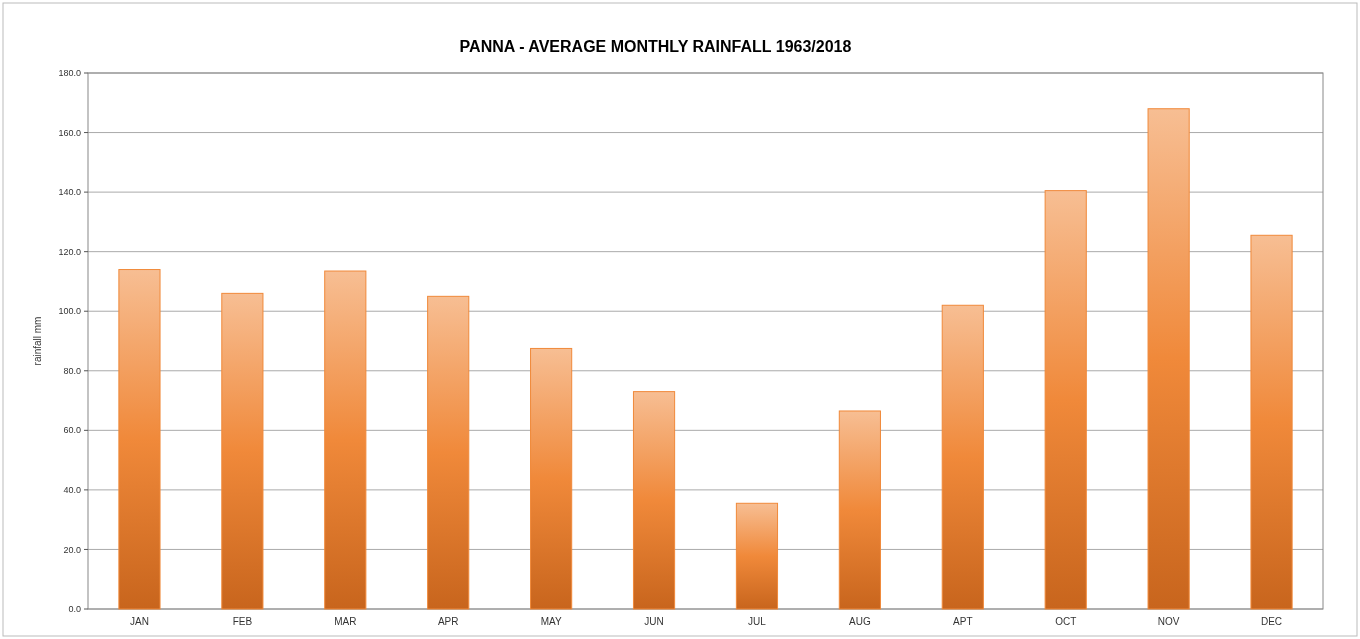 This screenshot has width=1360, height=639. Describe the element at coordinates (551, 621) in the screenshot. I see `x-tick-label: MAY` at that location.